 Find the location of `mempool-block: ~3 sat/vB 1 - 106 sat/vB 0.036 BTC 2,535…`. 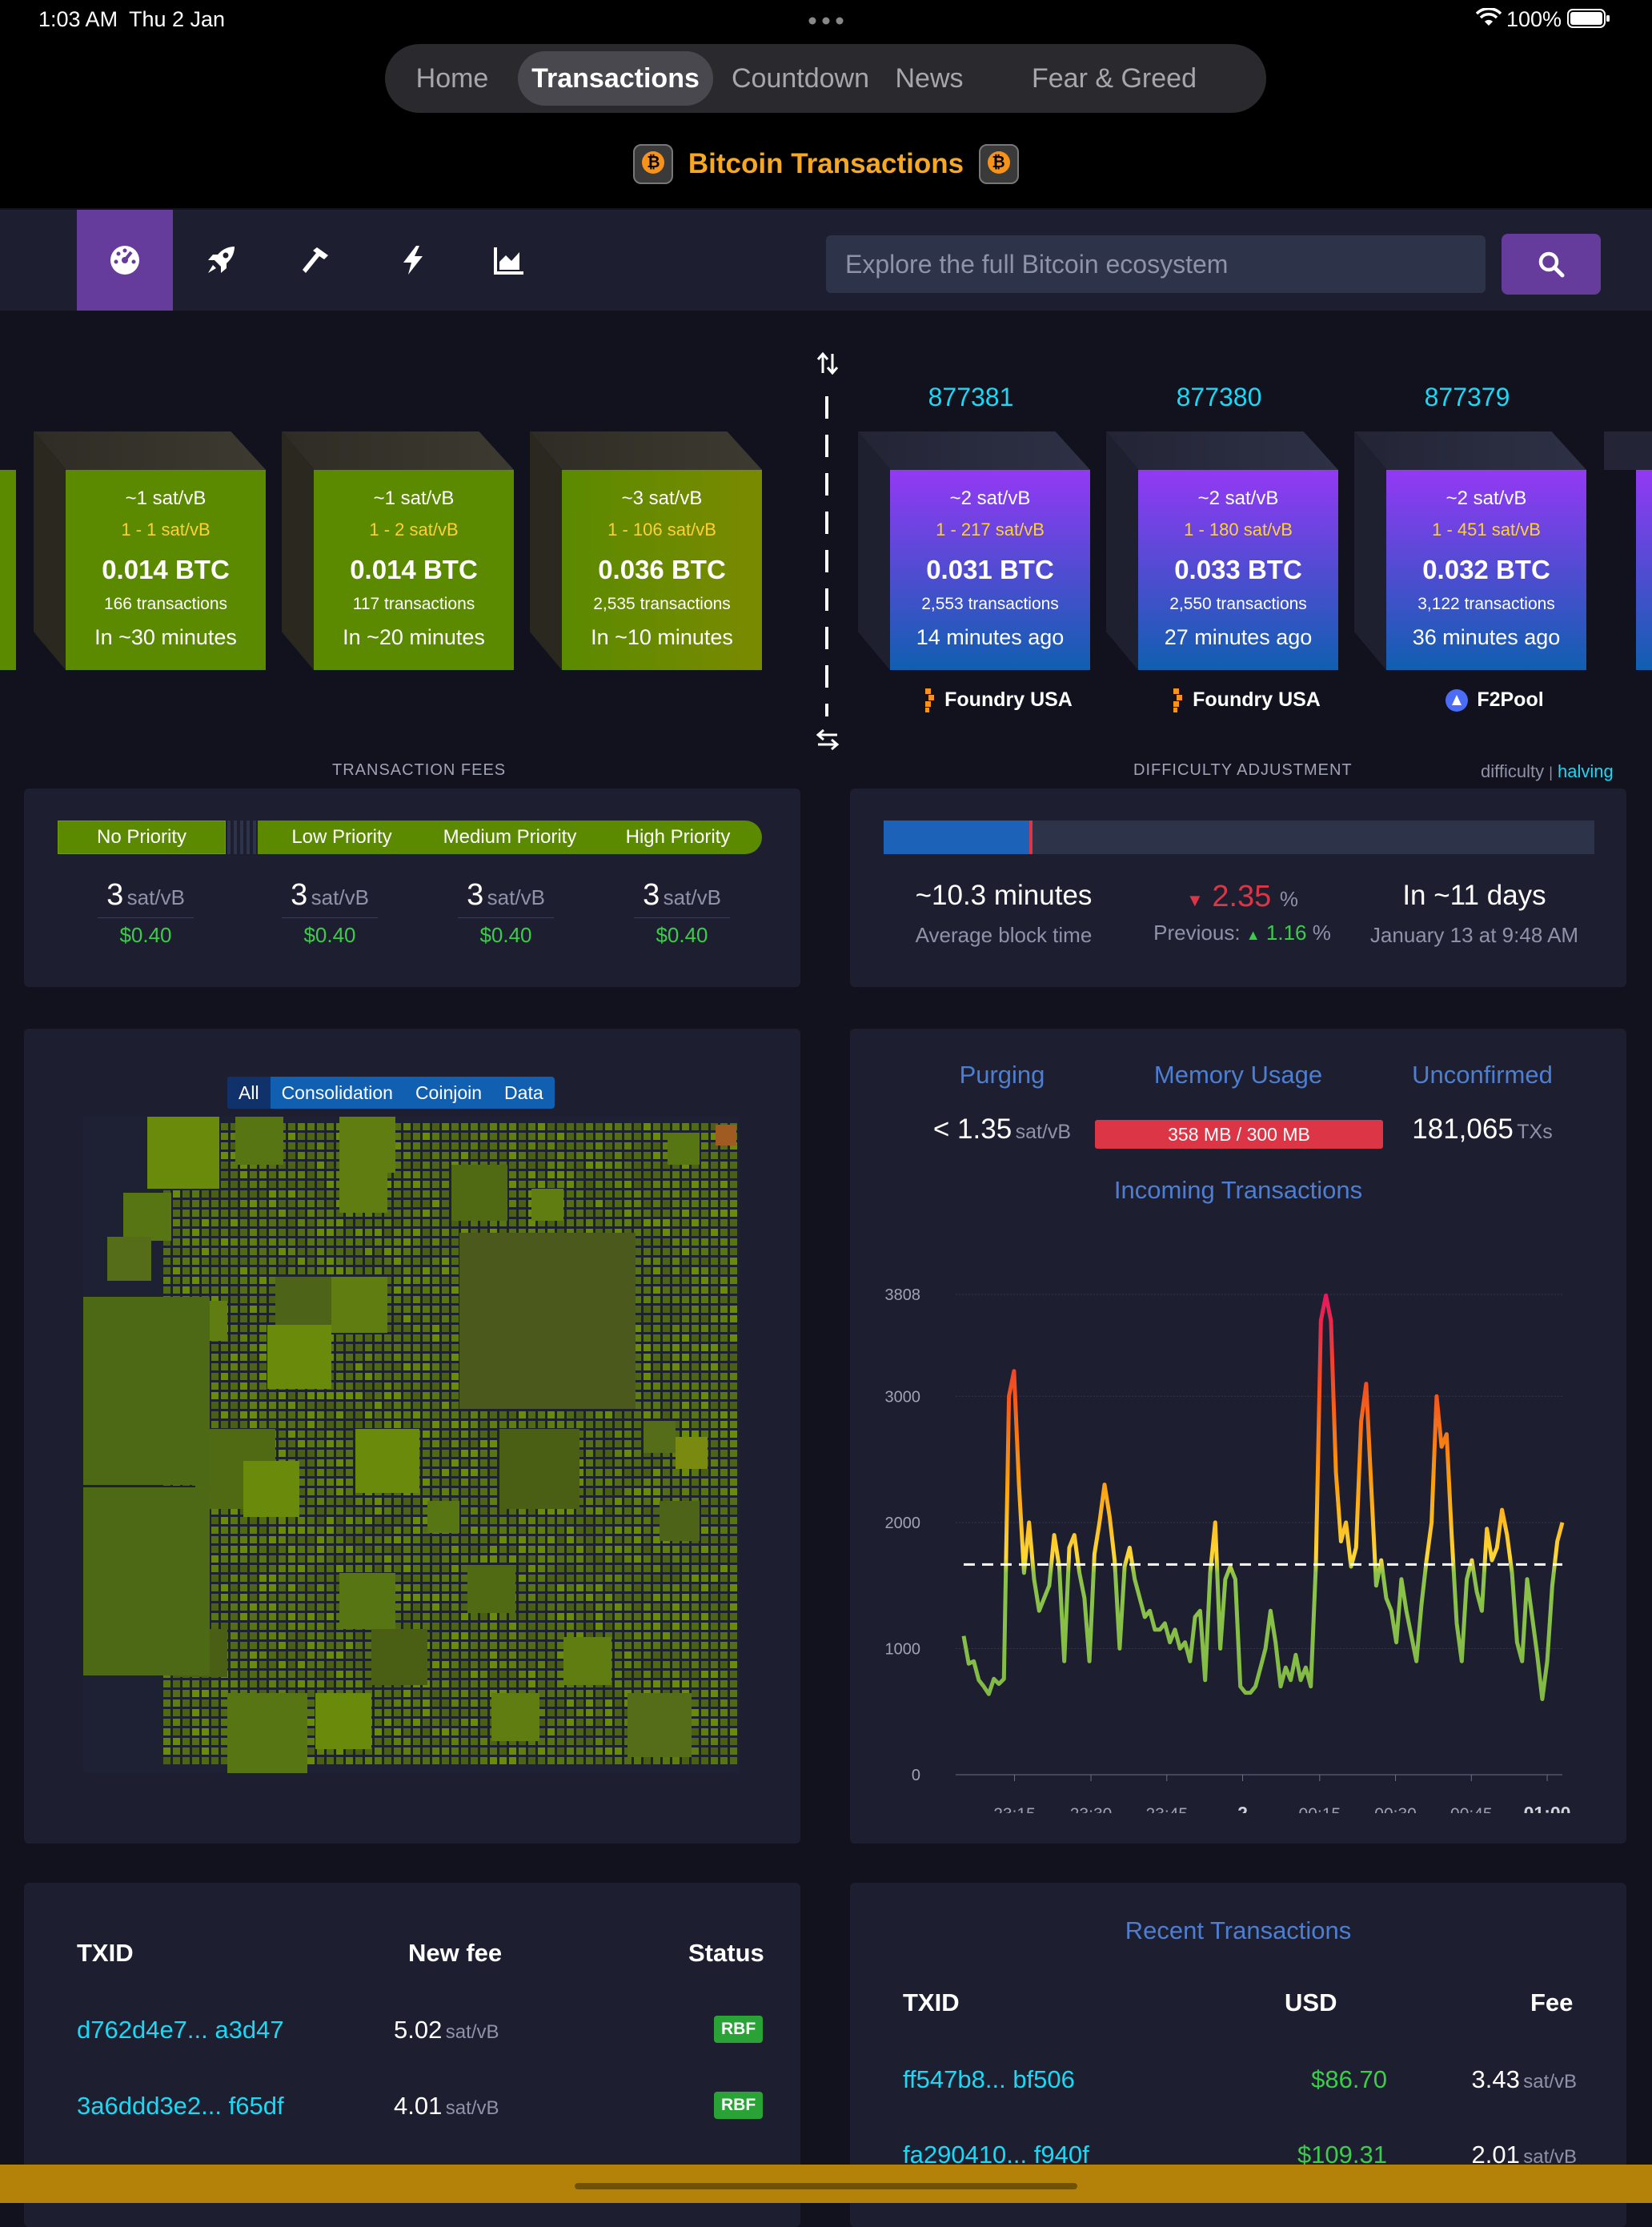

mempool-block: ~3 sat/vB 1 - 106 sat/vB 0.036 BTC 2,535… is located at coordinates (646, 550).